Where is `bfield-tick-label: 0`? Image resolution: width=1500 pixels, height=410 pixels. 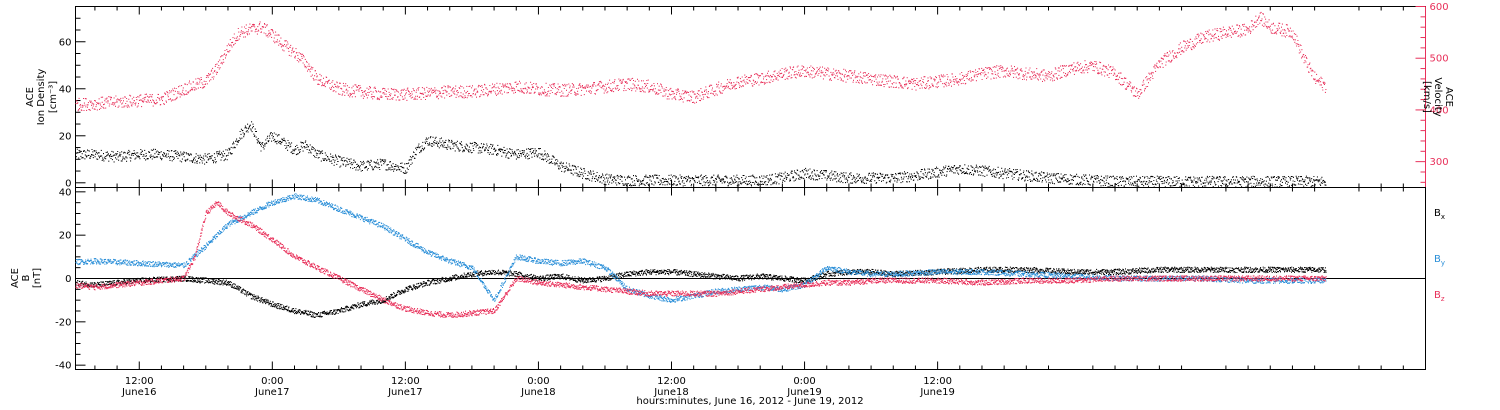
bfield-tick-label: 0 is located at coordinates (68, 279).